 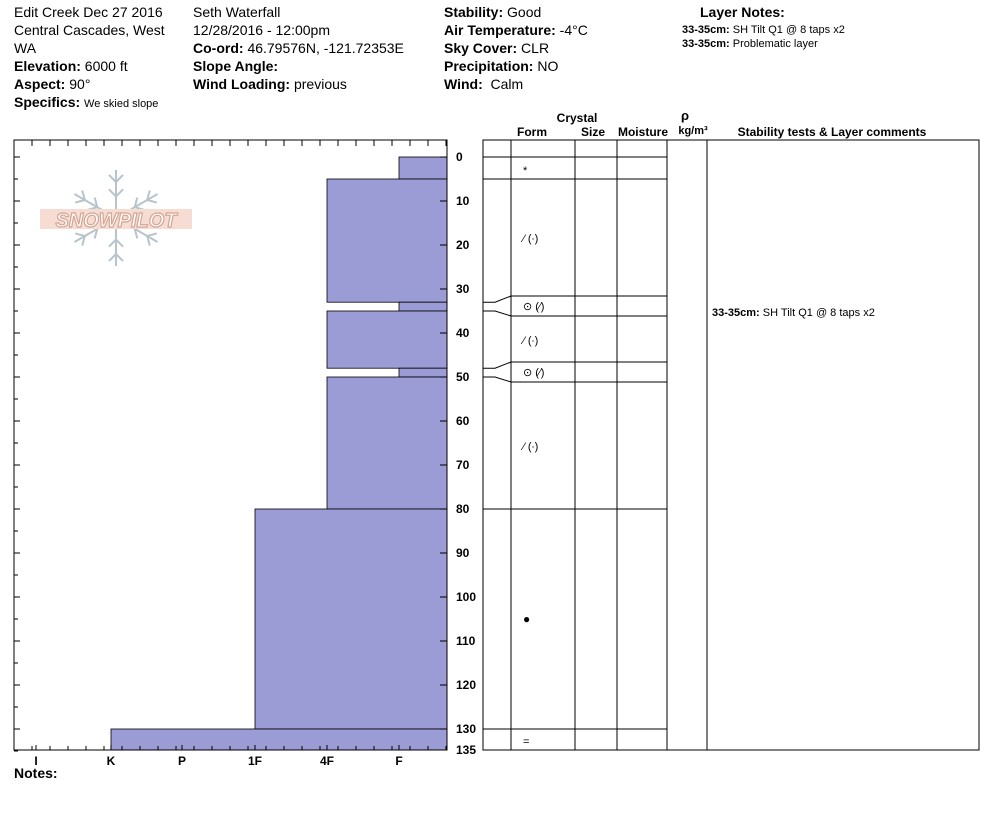 I want to click on depth-axis: 0 10 20 30 40 50 60 70 80 90 100 110 120 130 135, so click(x=458, y=453).